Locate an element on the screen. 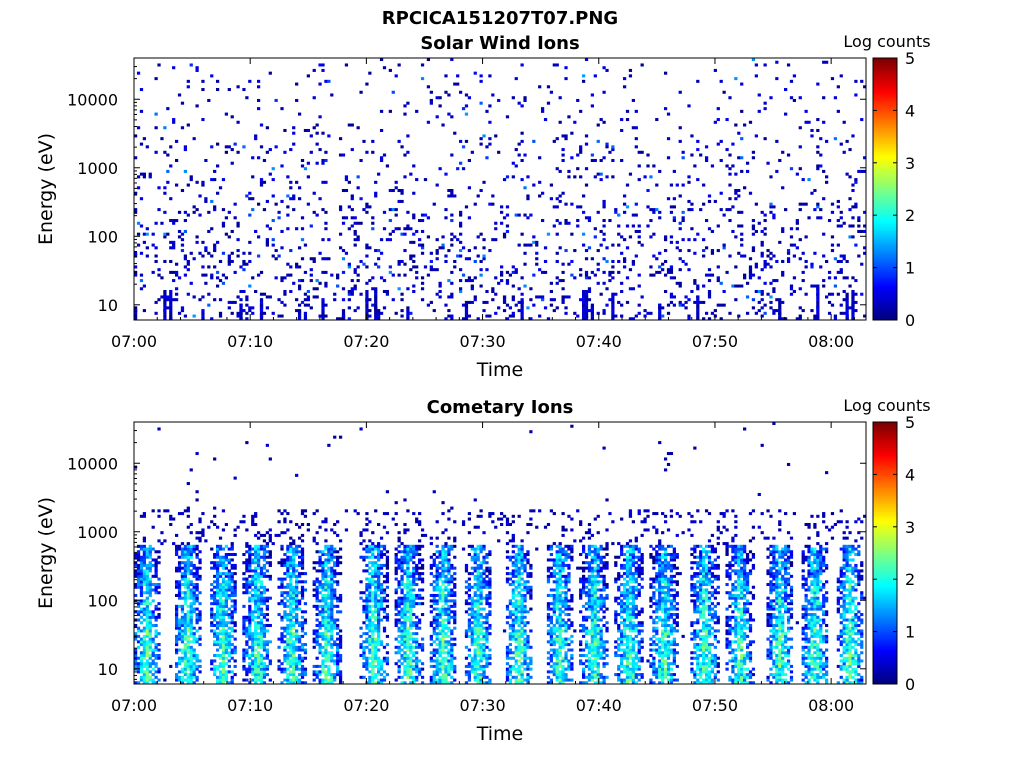 The height and width of the screenshot is (768, 1024). colorbar-tick-label: 4 is located at coordinates (910, 110).